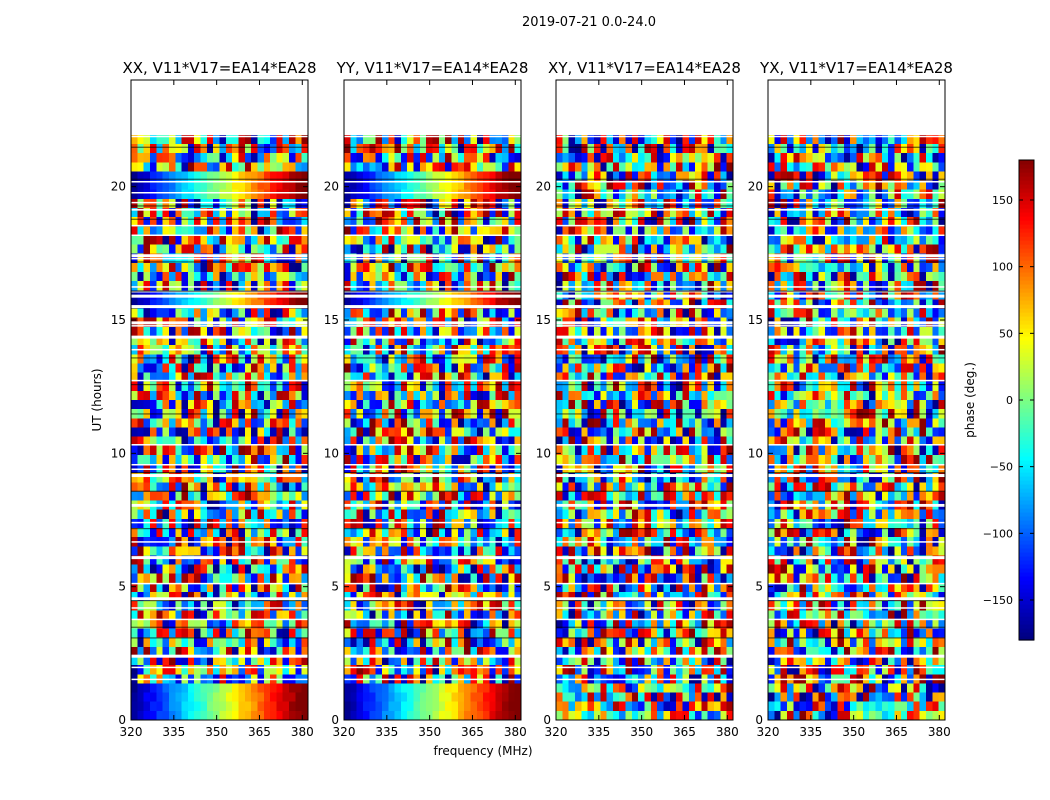 Image resolution: width=1050 pixels, height=800 pixels. I want to click on x-axis-label: frequency (MHz), so click(482, 751).